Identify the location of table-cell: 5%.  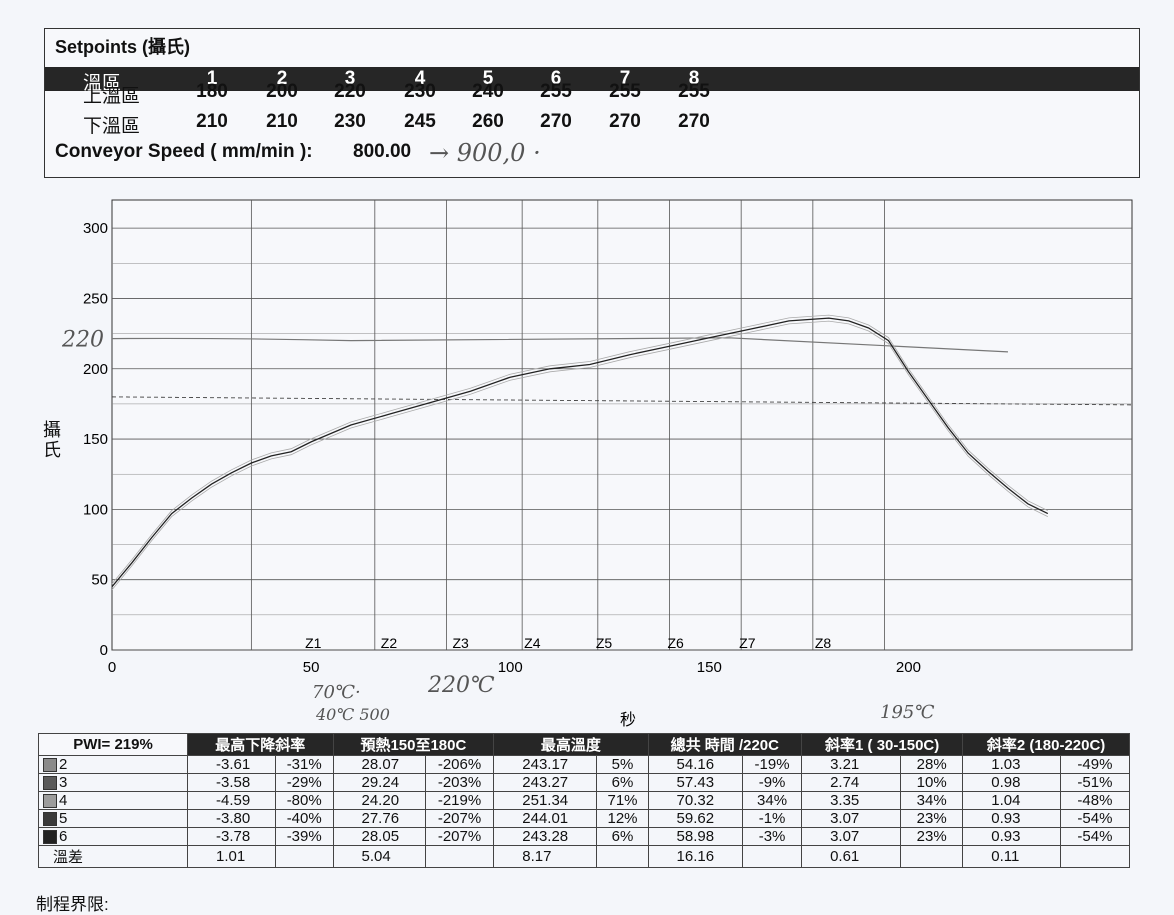
(622, 764).